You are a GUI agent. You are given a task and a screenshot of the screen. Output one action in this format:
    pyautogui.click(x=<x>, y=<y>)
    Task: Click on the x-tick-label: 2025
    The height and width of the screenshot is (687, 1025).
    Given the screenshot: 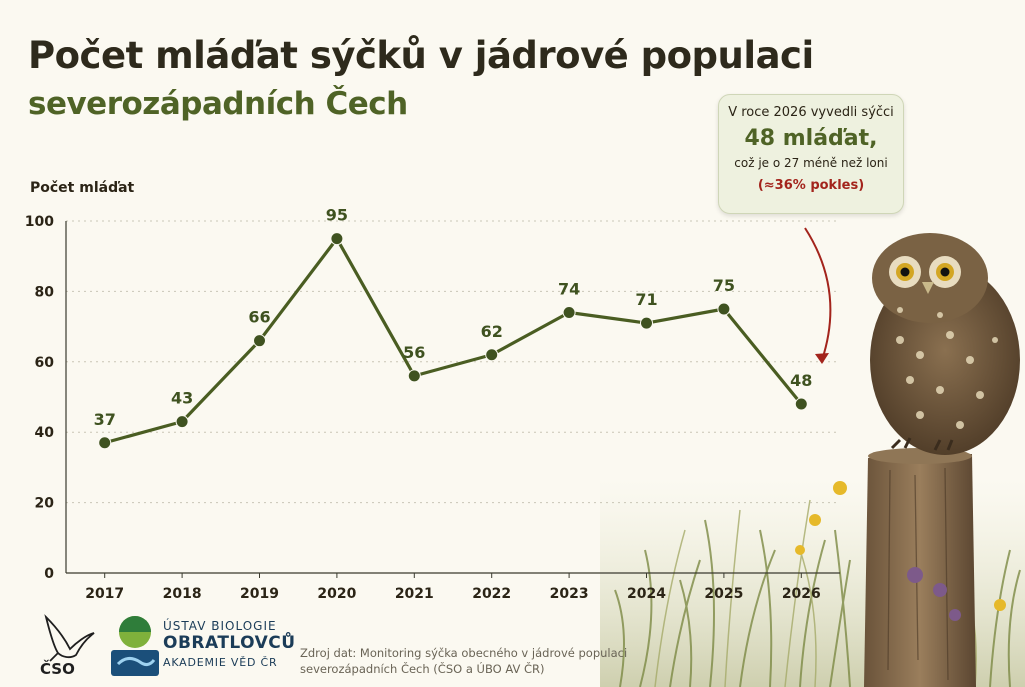 What is the action you would take?
    pyautogui.click(x=723, y=594)
    